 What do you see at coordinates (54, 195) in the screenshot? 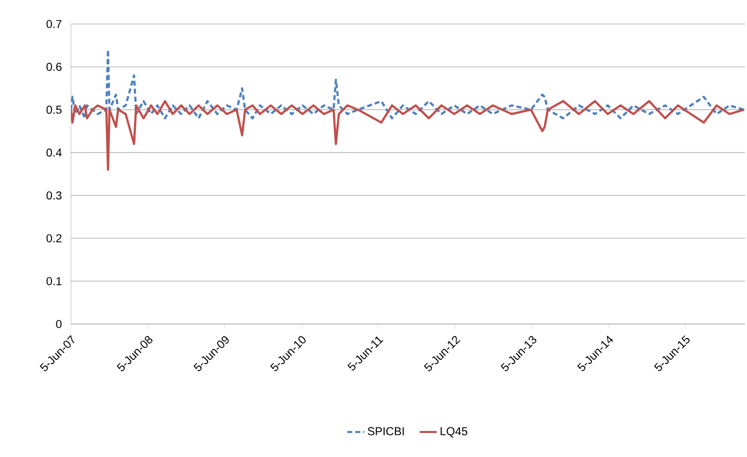
I see `y-tick-label: 0.3` at bounding box center [54, 195].